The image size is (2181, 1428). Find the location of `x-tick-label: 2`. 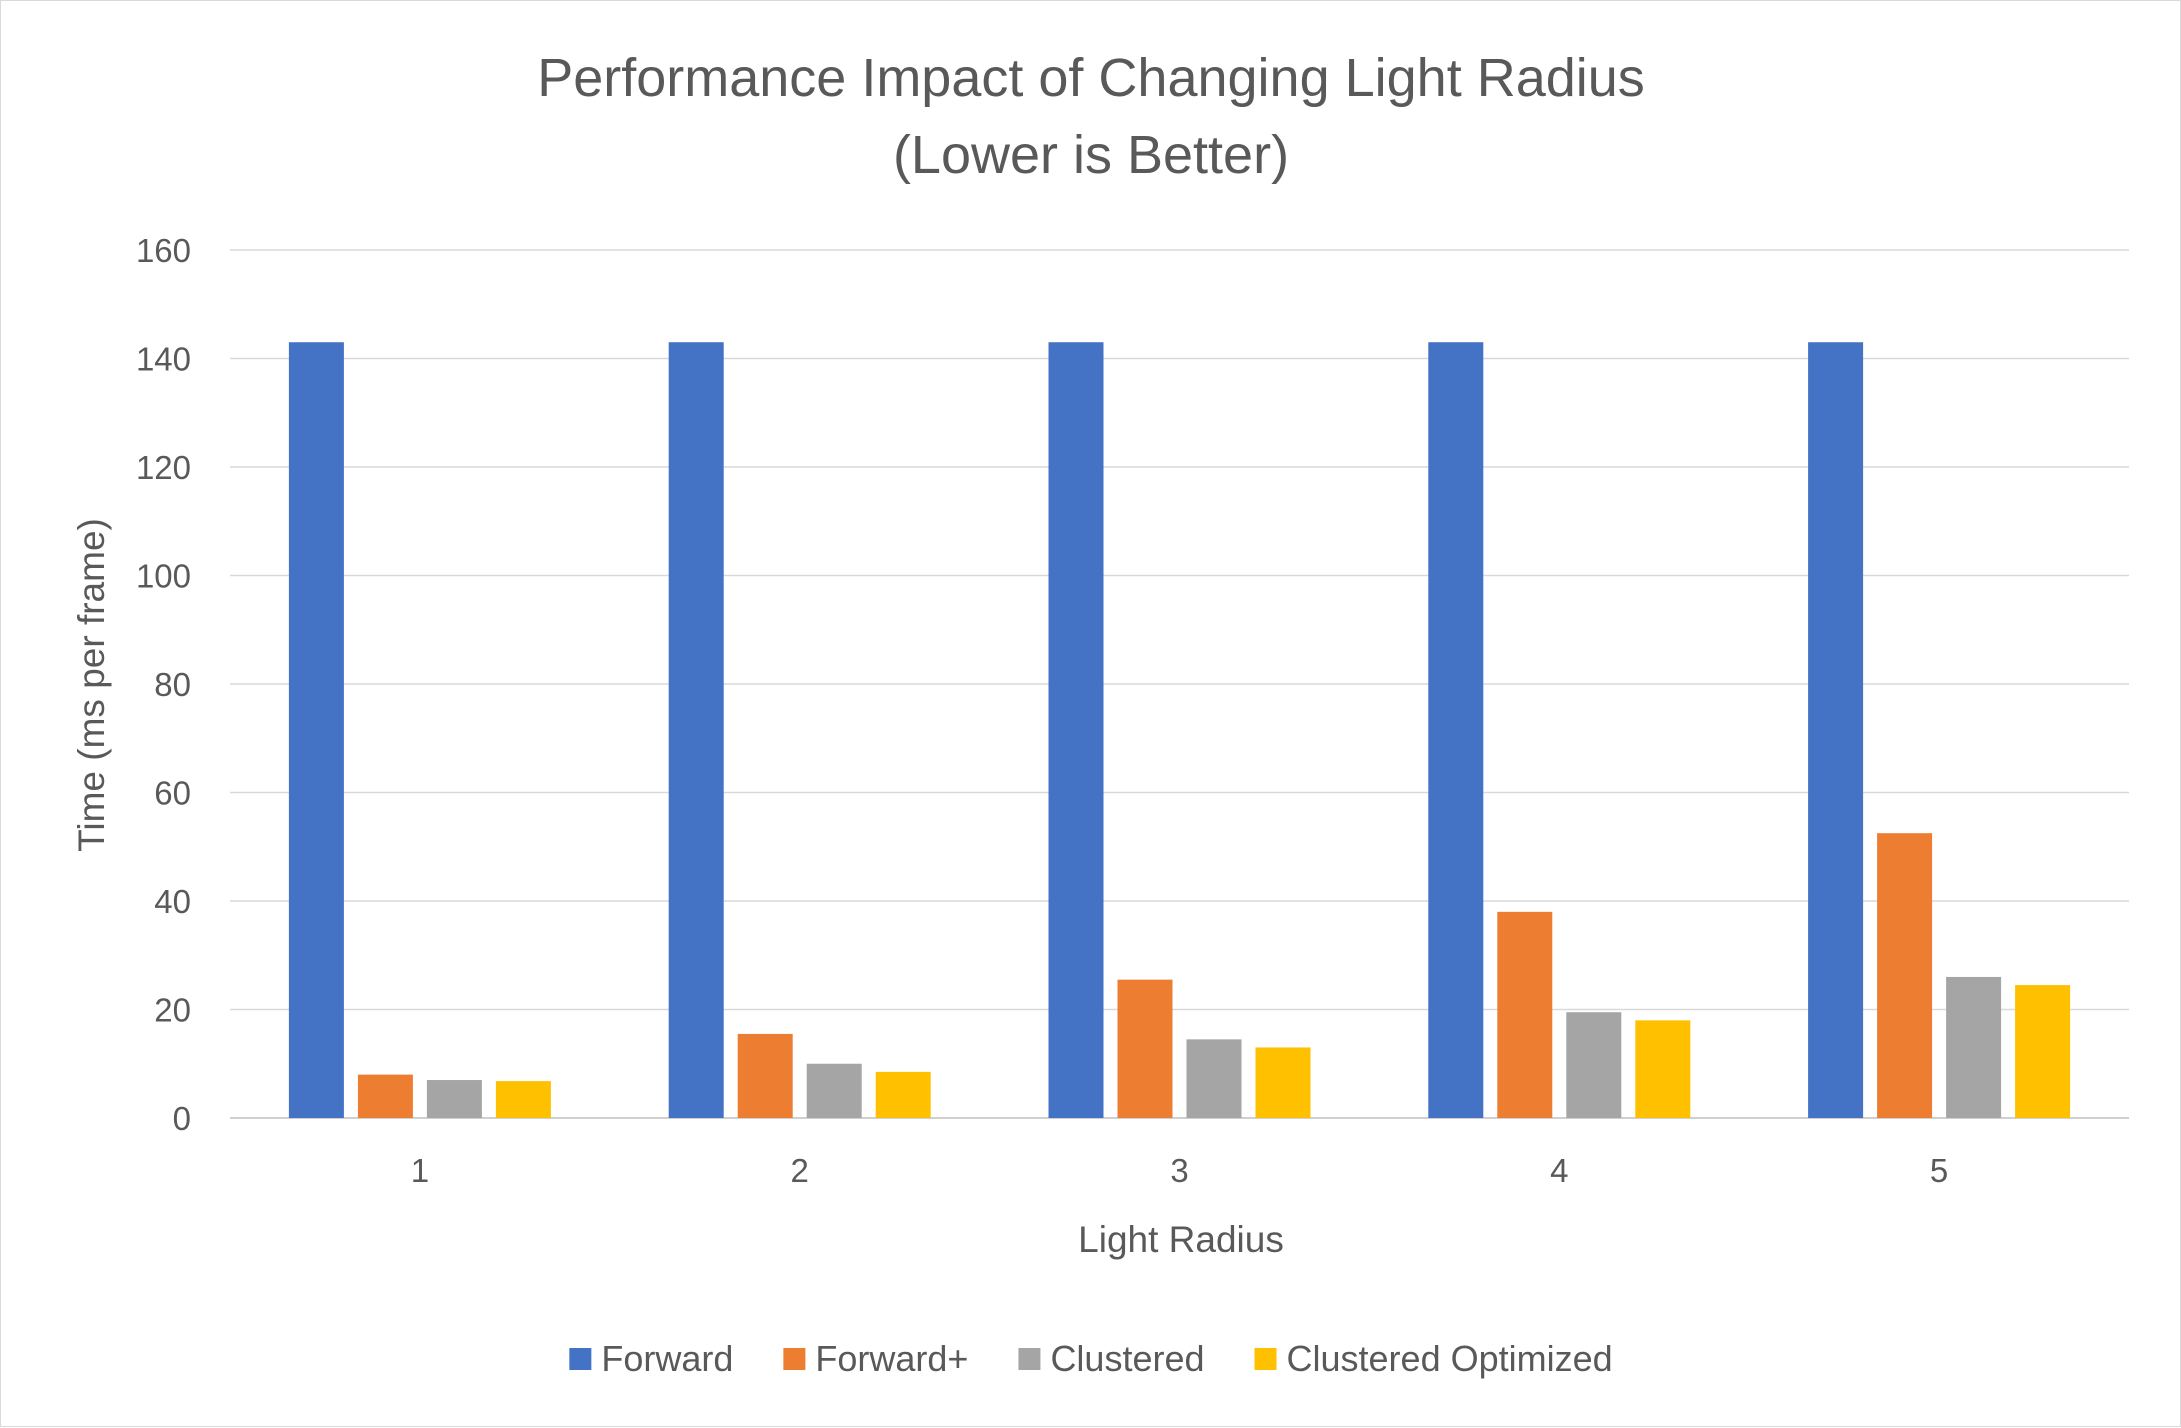

x-tick-label: 2 is located at coordinates (800, 1170).